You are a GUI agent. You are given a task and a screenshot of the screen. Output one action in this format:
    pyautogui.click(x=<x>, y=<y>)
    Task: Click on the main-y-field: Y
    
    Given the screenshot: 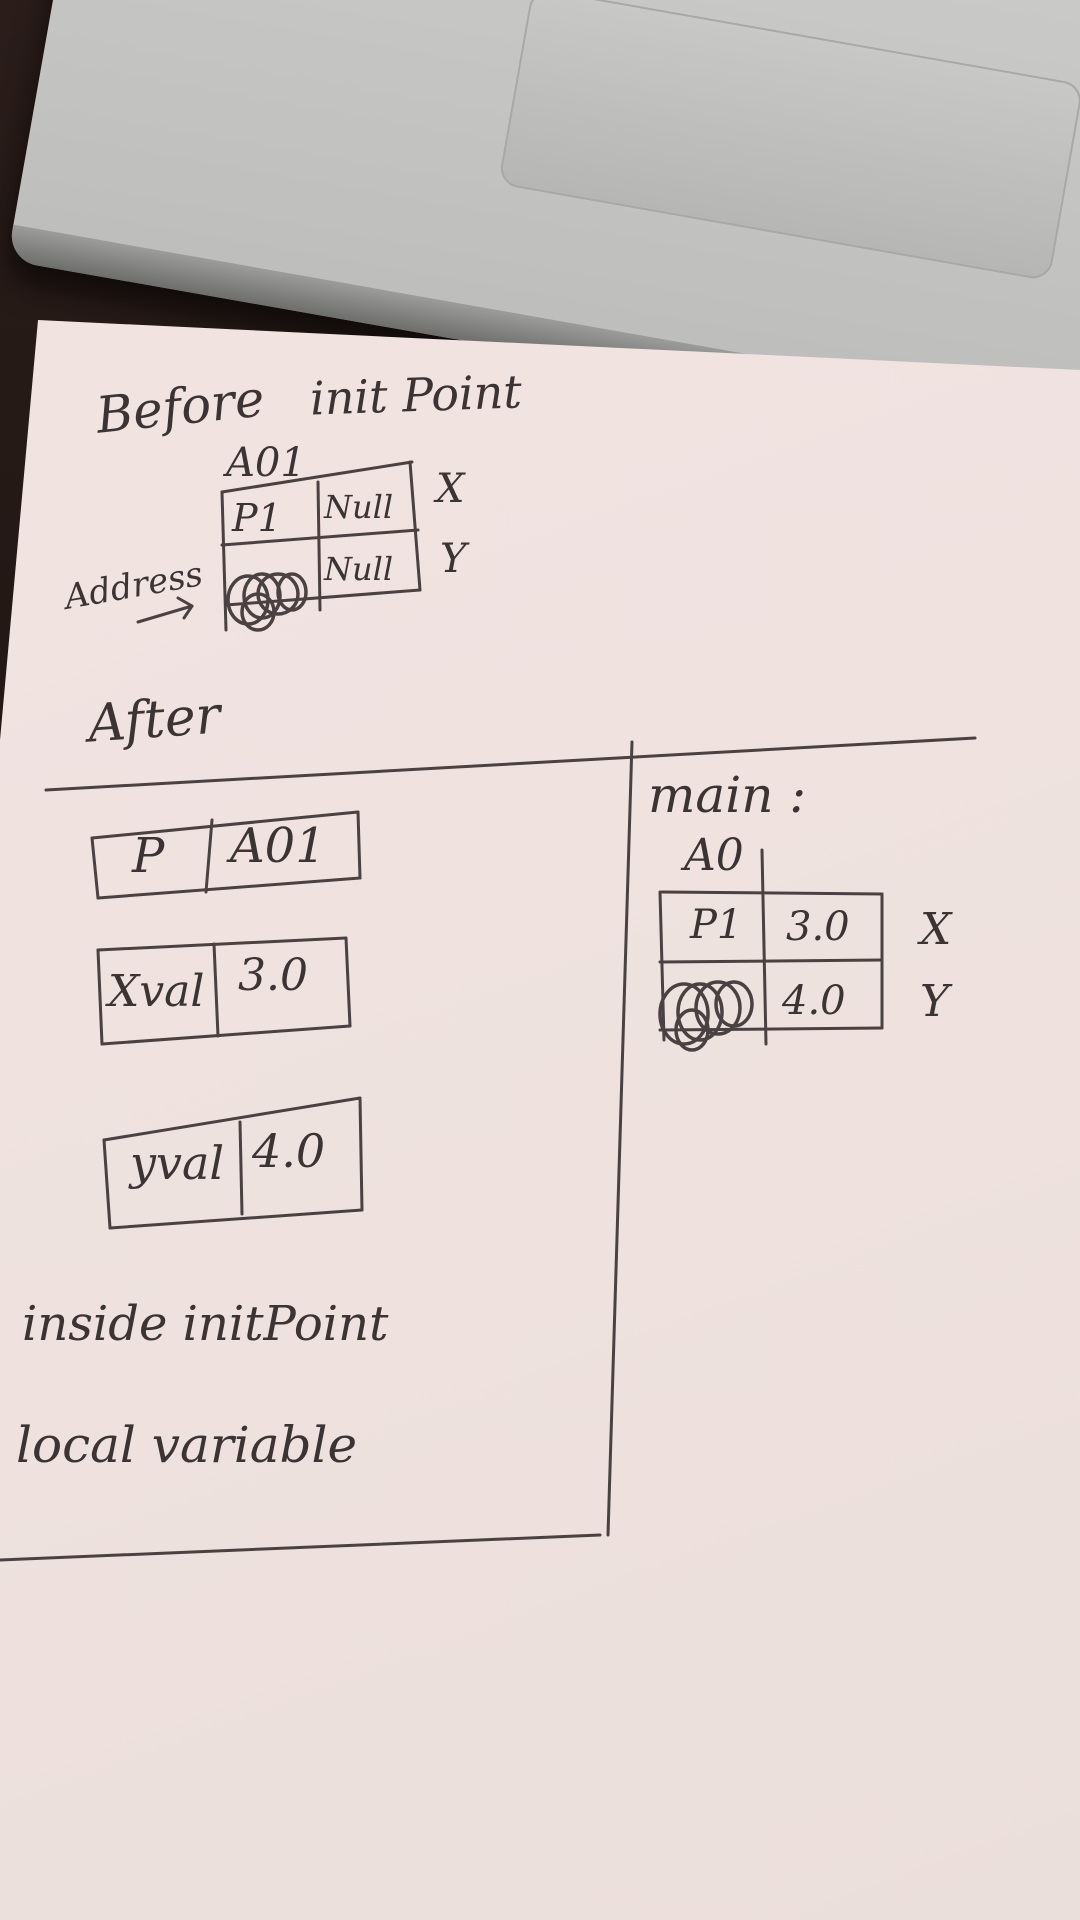 What is the action you would take?
    pyautogui.click(x=935, y=1001)
    